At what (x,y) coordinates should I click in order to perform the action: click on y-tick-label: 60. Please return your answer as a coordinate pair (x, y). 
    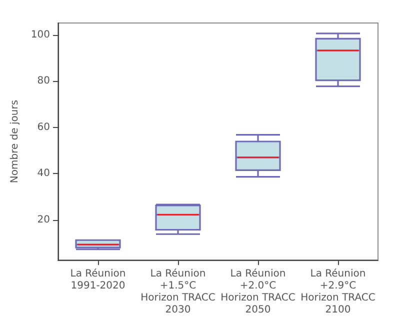
    Looking at the image, I should click on (43, 127).